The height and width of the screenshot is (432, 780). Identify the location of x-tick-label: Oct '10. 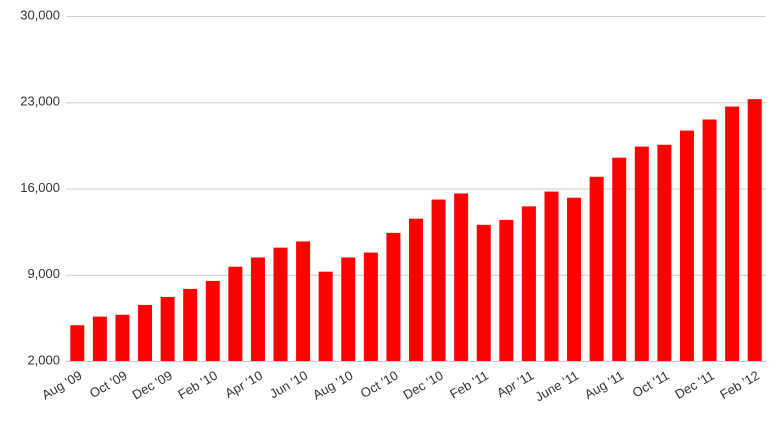
(379, 384).